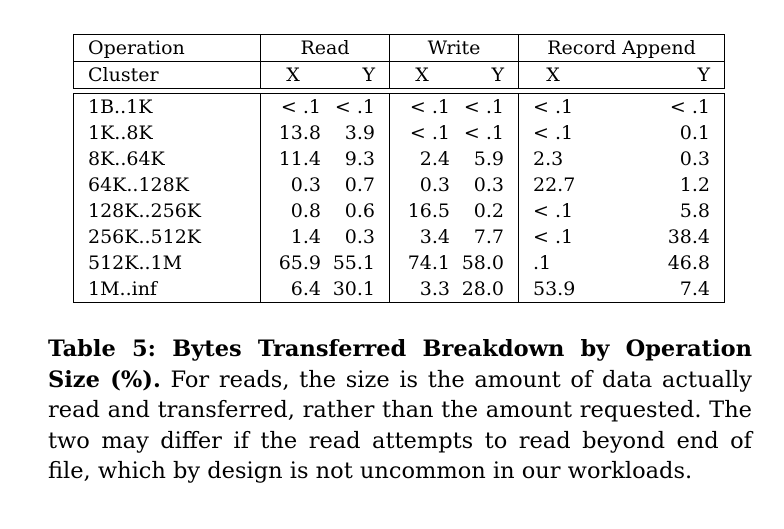 This screenshot has height=529, width=784. I want to click on cell-ra-y: 1.2, so click(656, 185).